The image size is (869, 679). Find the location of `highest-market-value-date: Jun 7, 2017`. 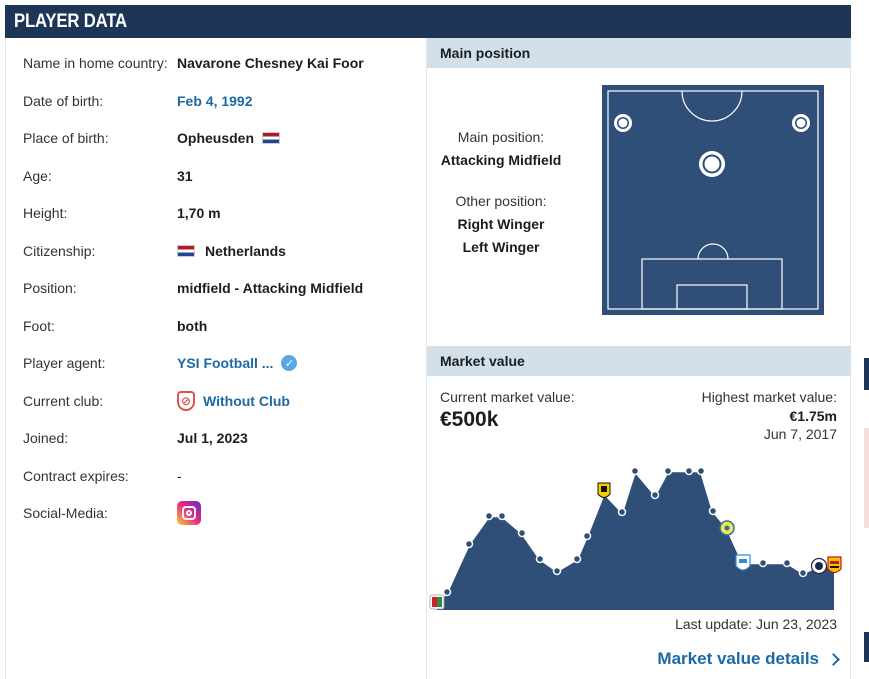

highest-market-value-date: Jun 7, 2017 is located at coordinates (800, 434).